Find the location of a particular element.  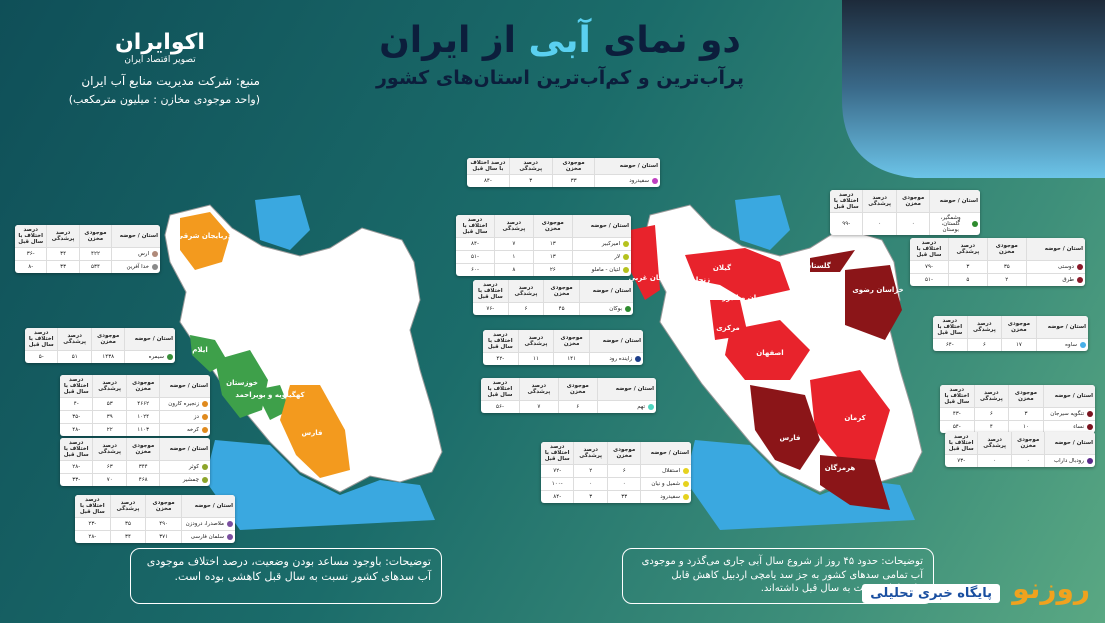

table-row: شمیل و نیان ۰ ۰ -۱۰۰ is located at coordinates (616, 485).